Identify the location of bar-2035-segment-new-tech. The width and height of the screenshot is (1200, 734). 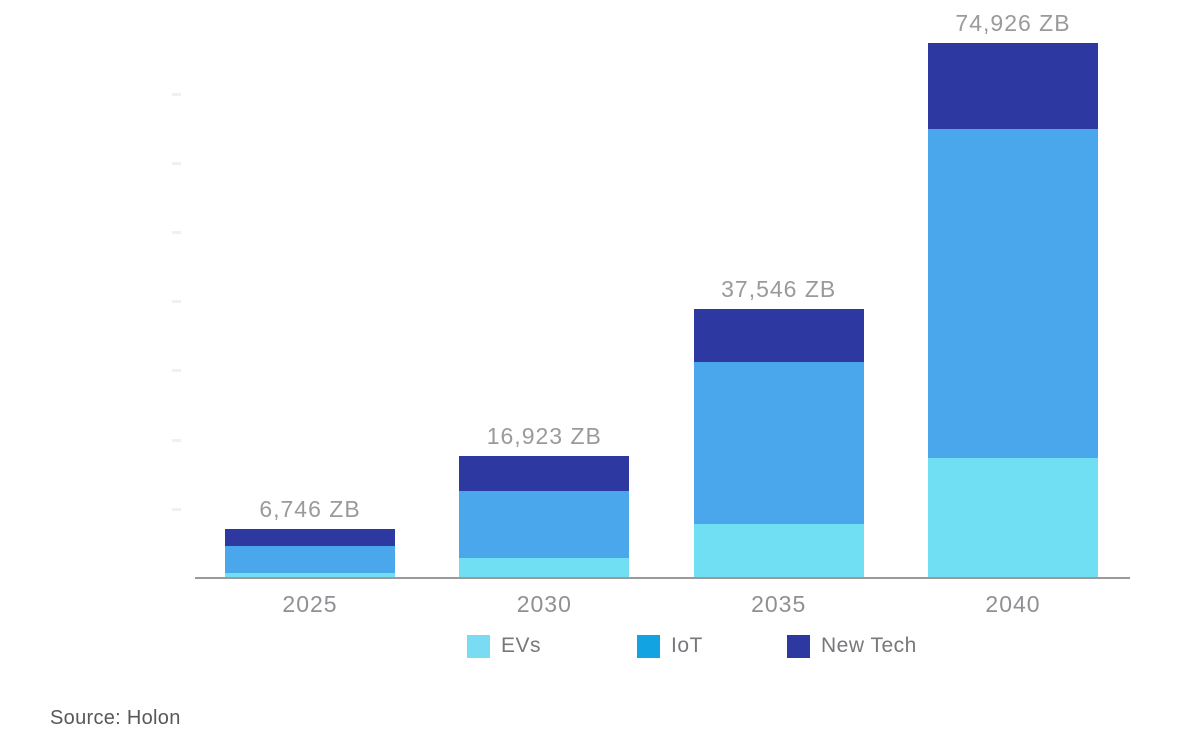
(778, 335).